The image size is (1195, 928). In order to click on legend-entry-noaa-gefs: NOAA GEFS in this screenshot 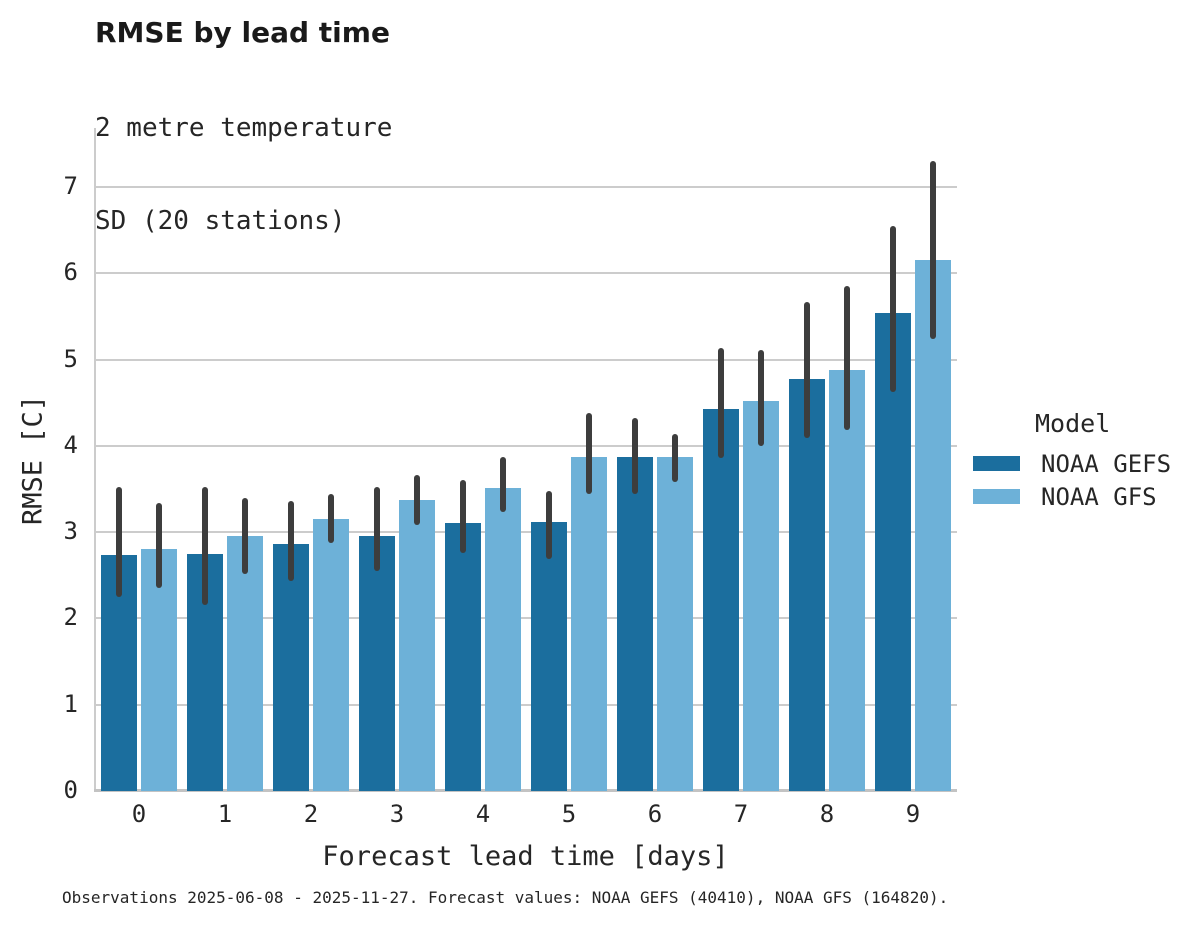, I will do `click(1072, 463)`.